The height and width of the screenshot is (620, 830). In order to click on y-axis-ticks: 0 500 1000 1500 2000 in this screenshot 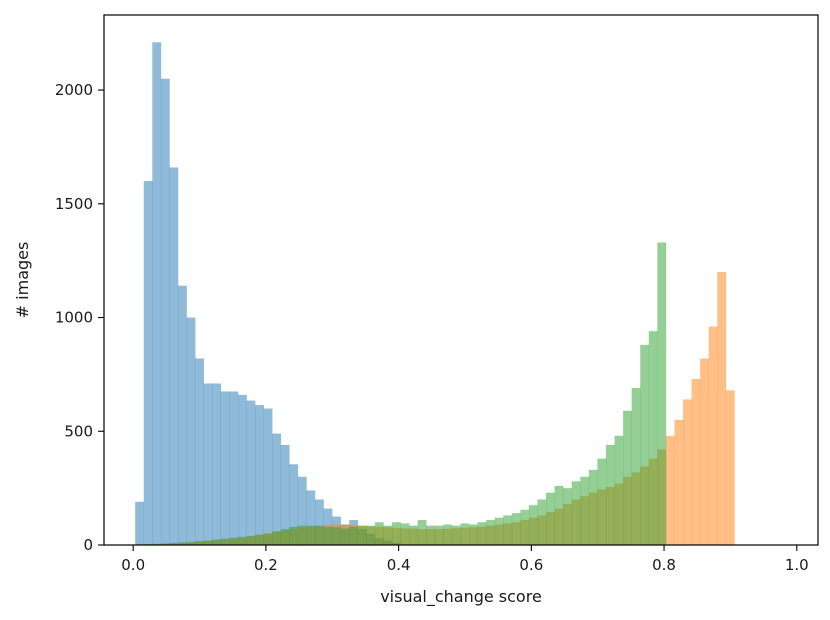, I will do `click(79, 317)`.